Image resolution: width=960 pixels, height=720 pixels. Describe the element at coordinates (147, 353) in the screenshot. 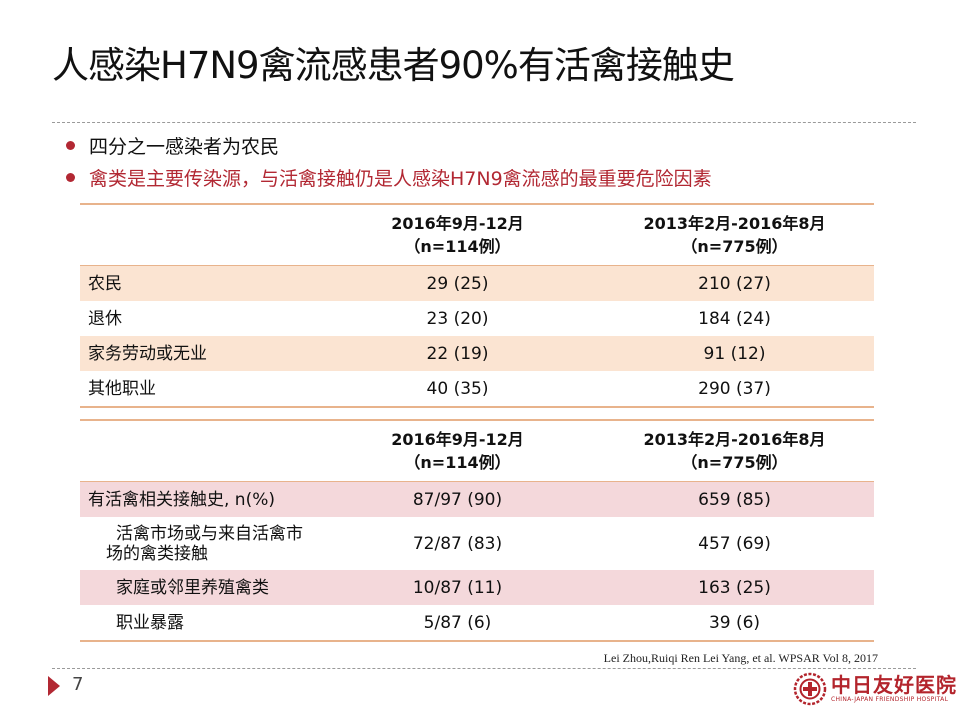

I see `row-label: 家务劳动或无业` at that location.